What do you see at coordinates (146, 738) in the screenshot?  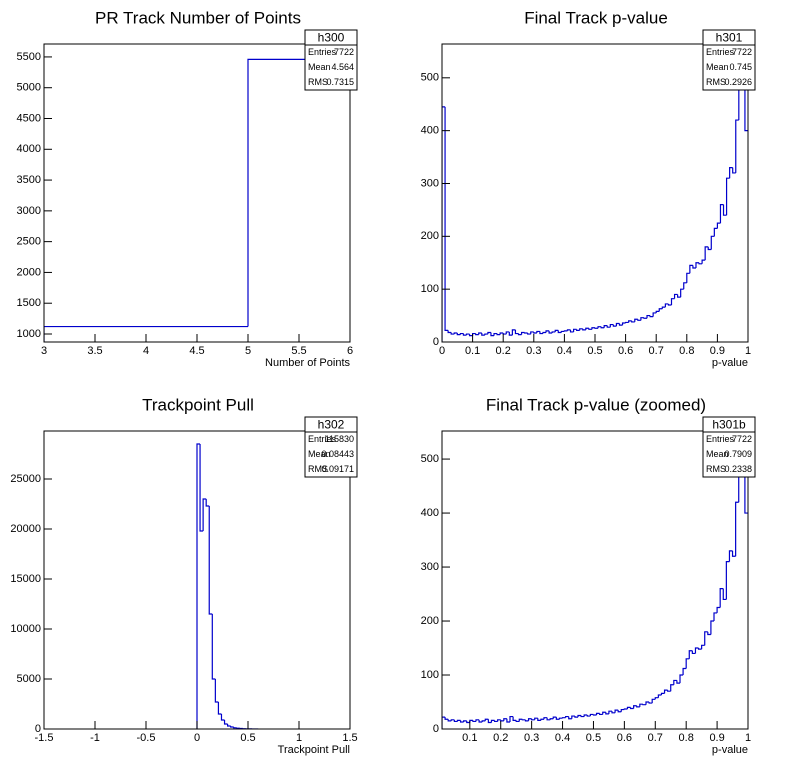 I see `x-tick-label: -0.5` at bounding box center [146, 738].